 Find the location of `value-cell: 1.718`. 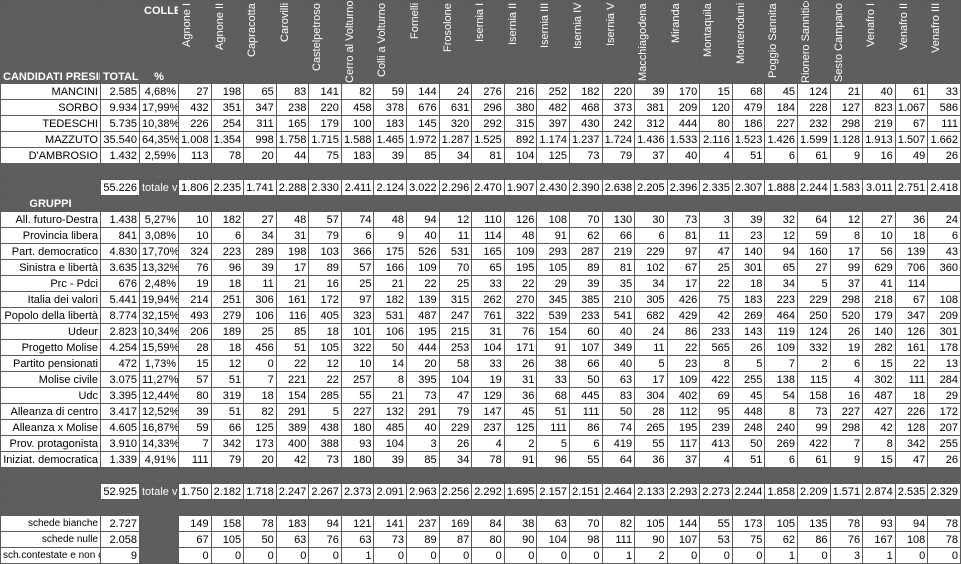

value-cell: 1.718 is located at coordinates (260, 491).